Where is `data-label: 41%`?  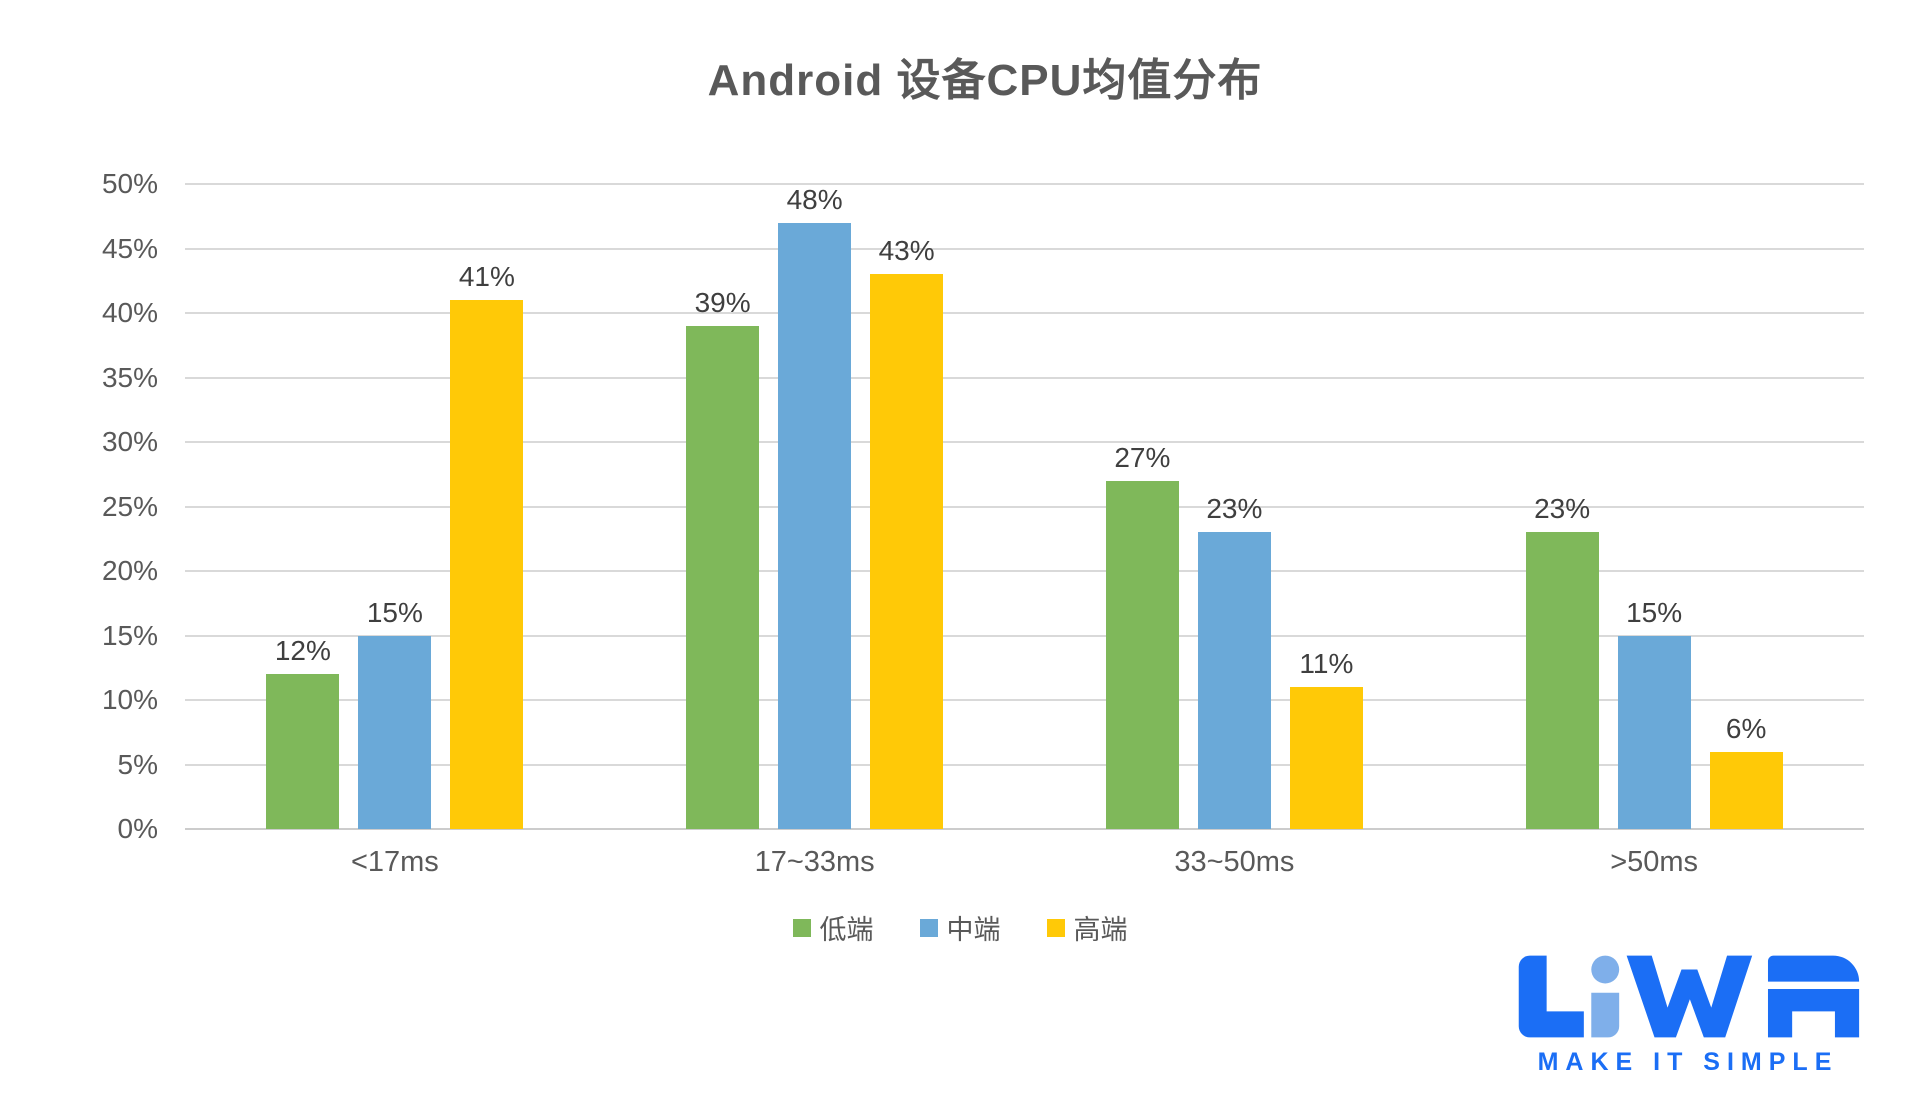 data-label: 41% is located at coordinates (486, 277).